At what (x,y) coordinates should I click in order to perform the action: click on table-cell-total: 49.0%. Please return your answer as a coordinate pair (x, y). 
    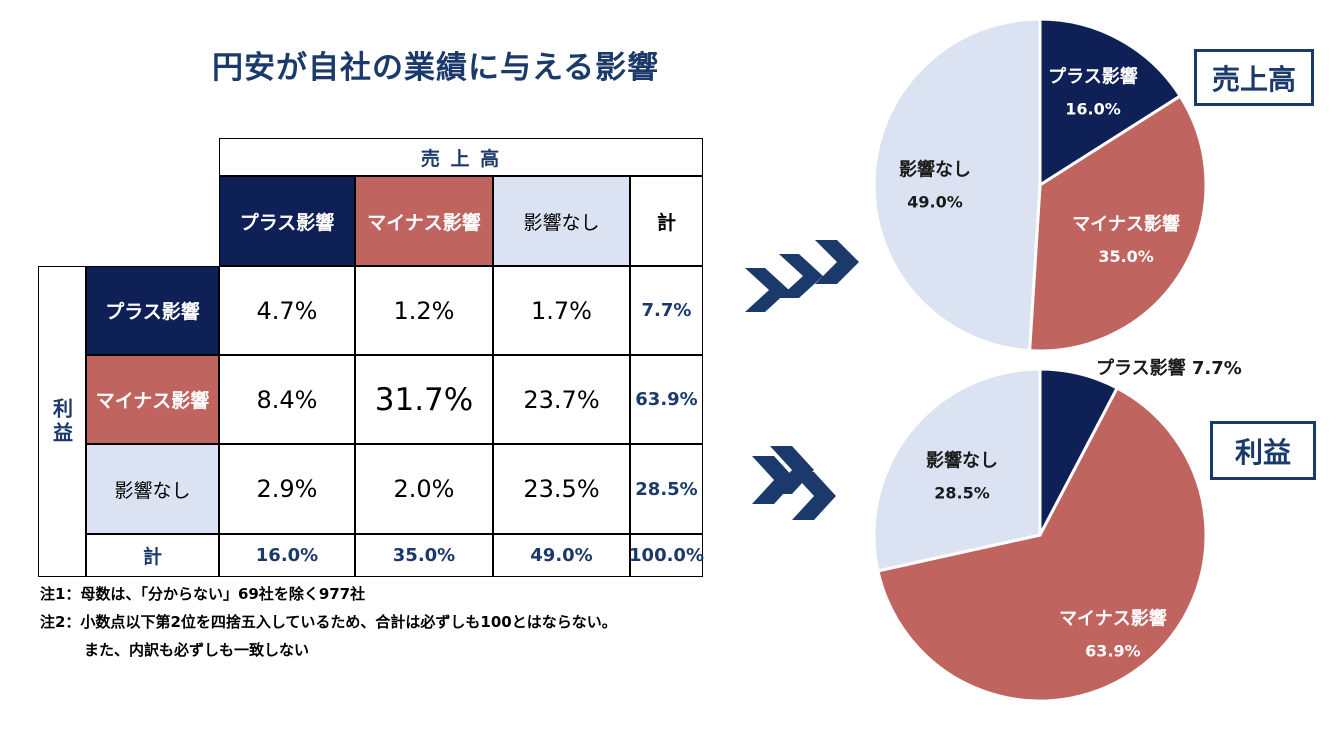
    Looking at the image, I should click on (561, 555).